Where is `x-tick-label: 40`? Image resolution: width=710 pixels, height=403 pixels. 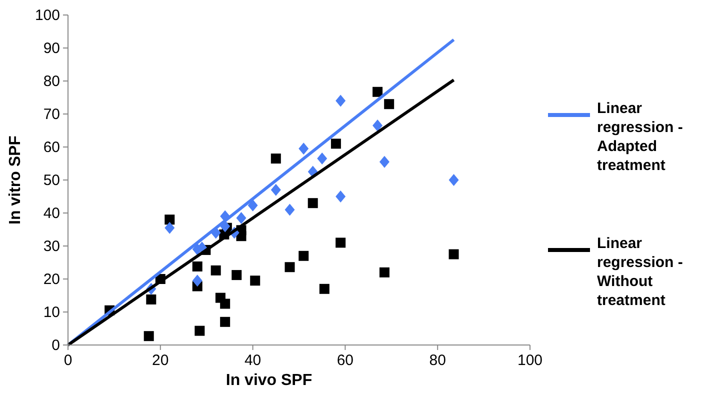
x-tick-label: 40 is located at coordinates (253, 360).